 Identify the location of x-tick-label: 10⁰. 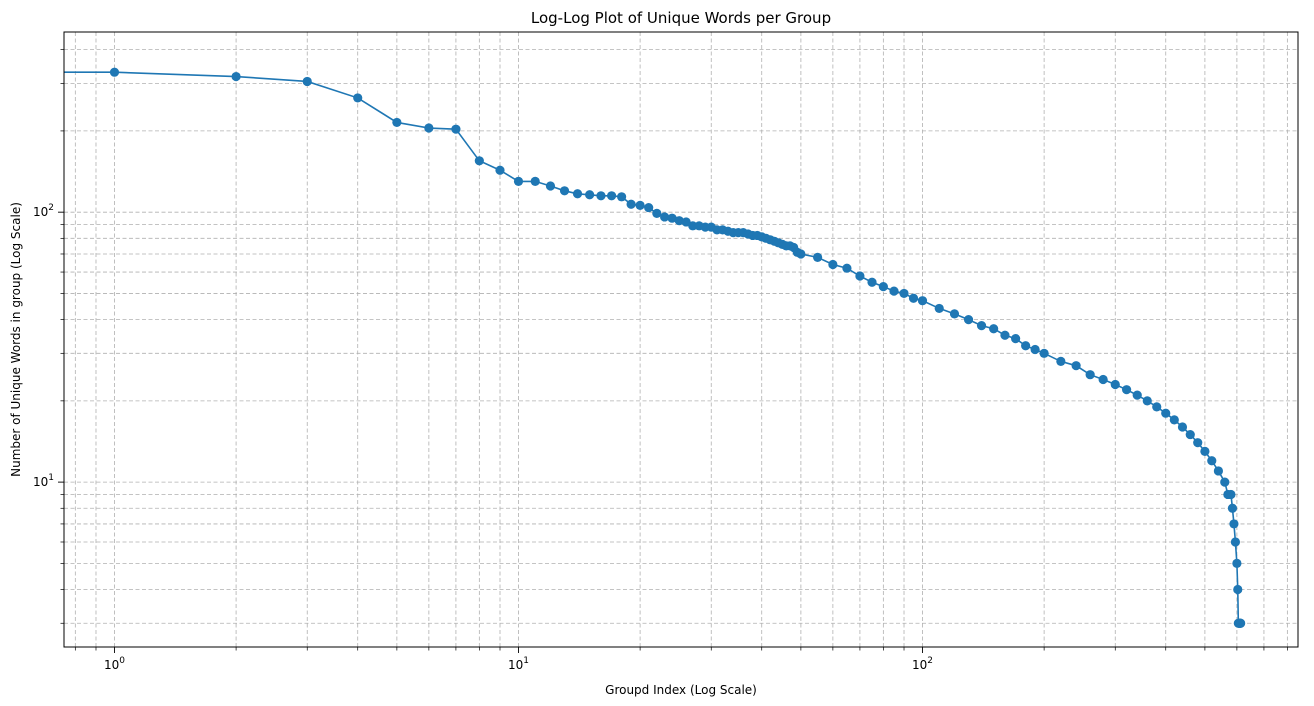
(114, 664).